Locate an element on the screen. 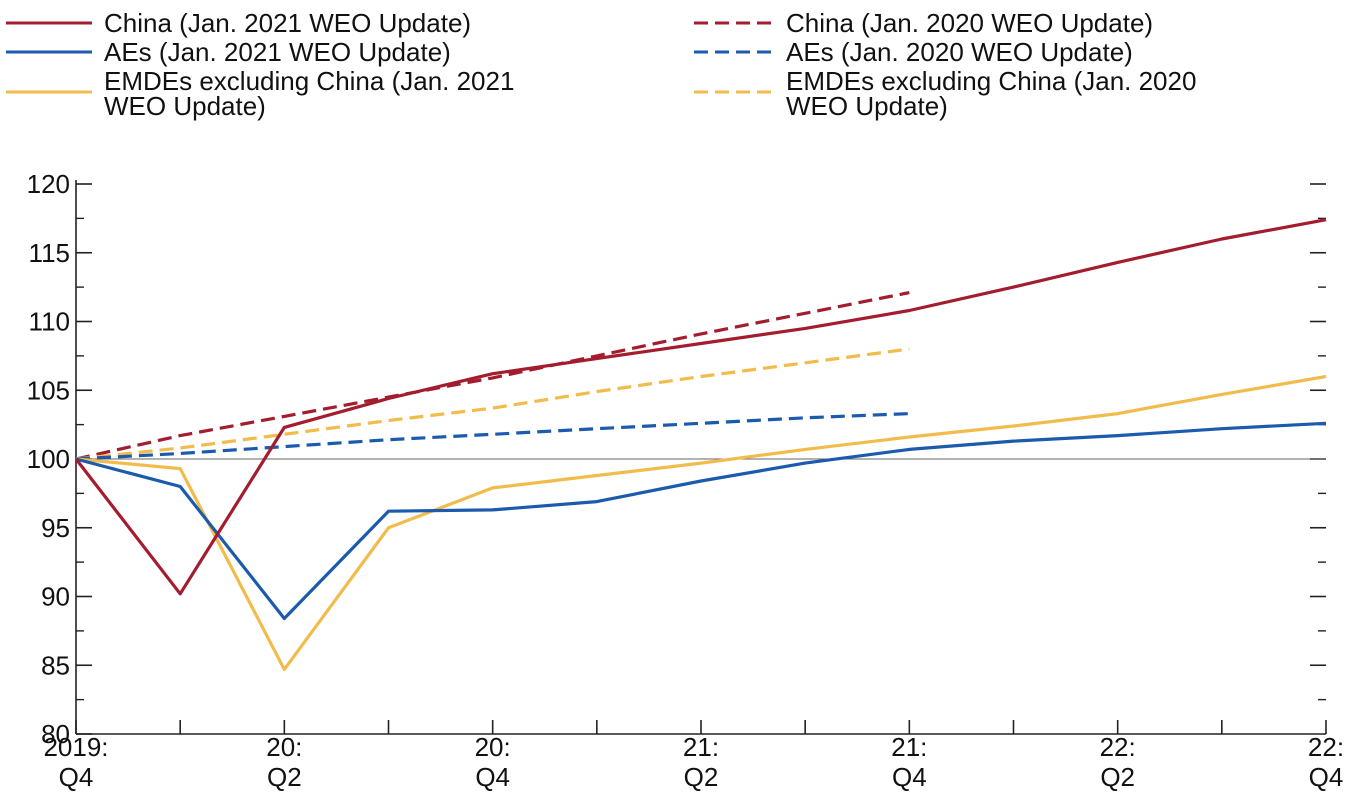 The image size is (1350, 799). y-tick-label: 120 is located at coordinates (48, 184).